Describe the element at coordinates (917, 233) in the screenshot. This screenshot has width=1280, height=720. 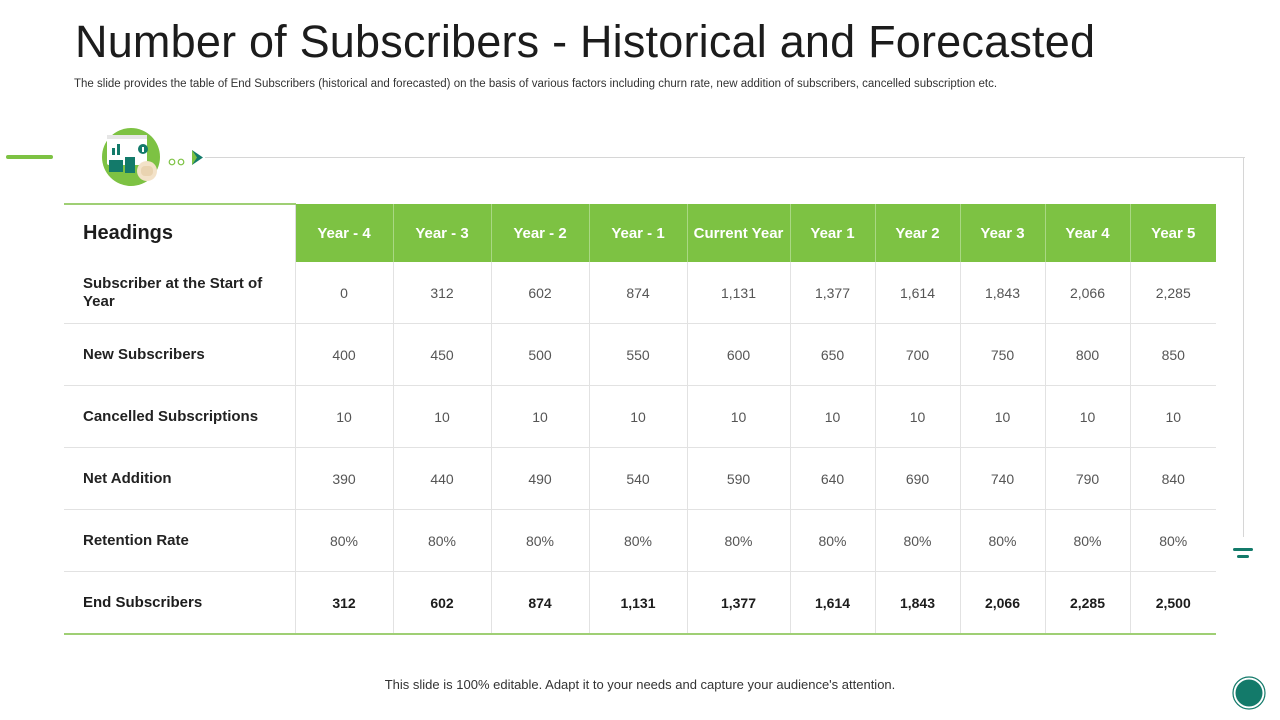
I see `column-header: Year 2` at that location.